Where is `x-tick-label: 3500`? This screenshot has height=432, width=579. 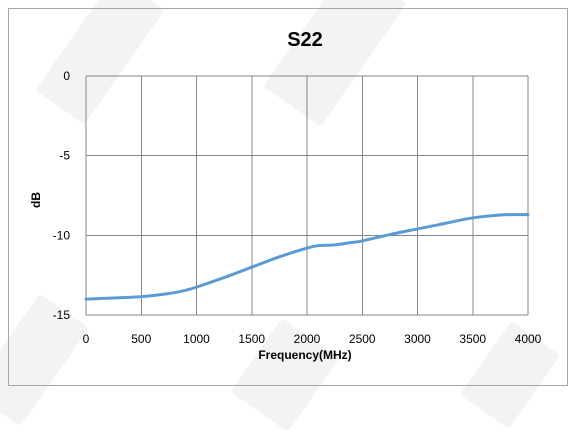
x-tick-label: 3500 is located at coordinates (472, 339).